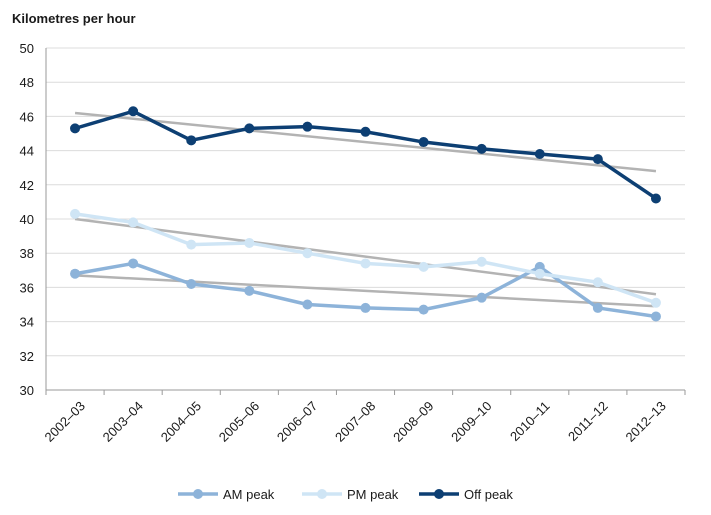 Image resolution: width=711 pixels, height=515 pixels. Describe the element at coordinates (123, 421) in the screenshot. I see `x-tick-label: 2003–04` at that location.